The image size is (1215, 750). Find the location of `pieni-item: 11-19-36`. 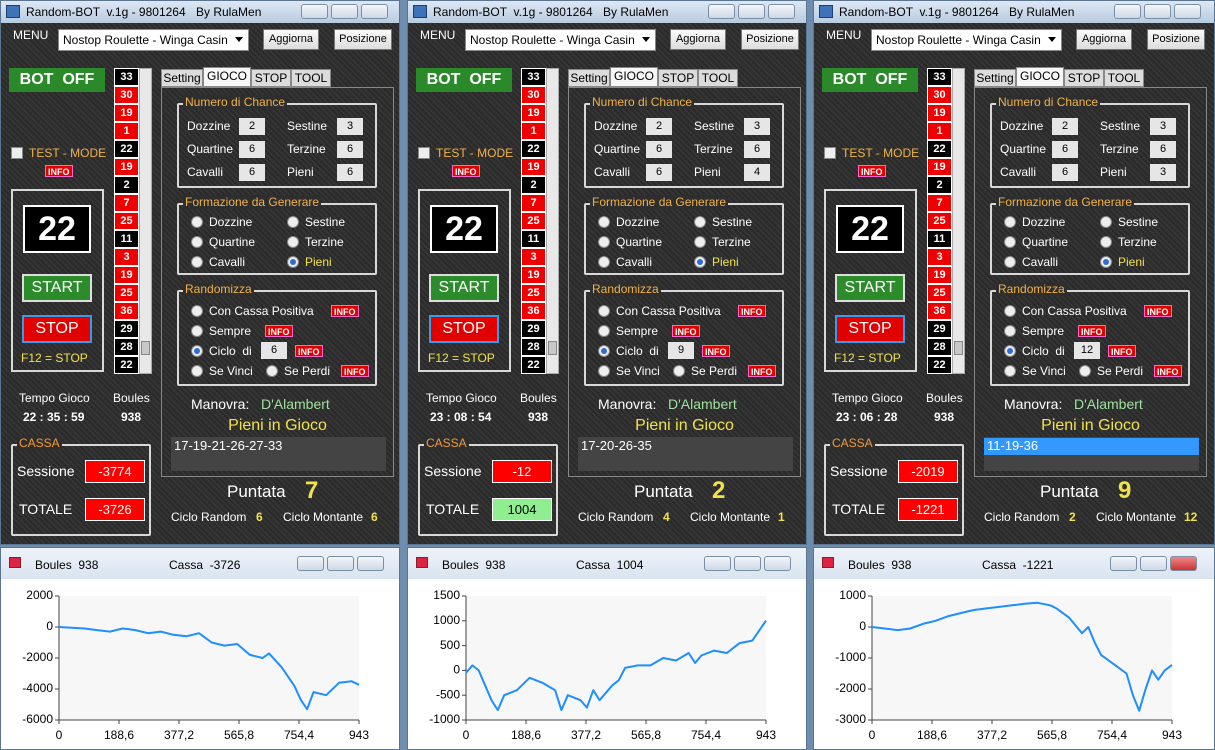

pieni-item: 11-19-36 is located at coordinates (1091, 446).